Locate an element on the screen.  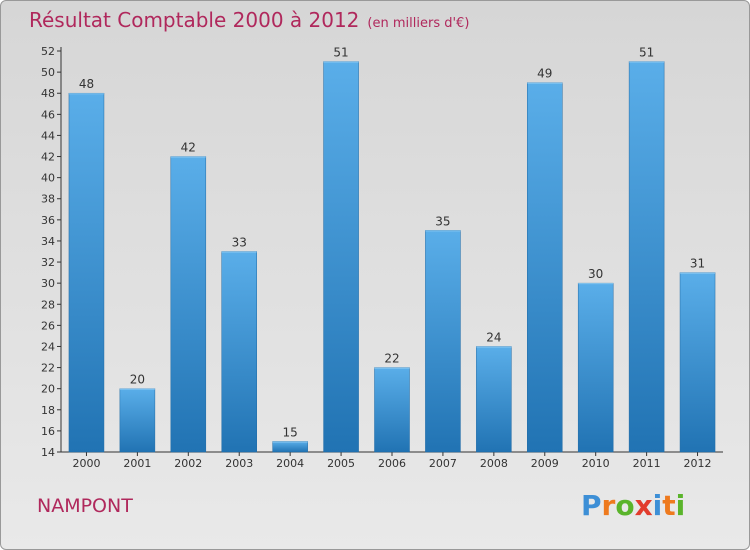
x-tick-label: 2006 is located at coordinates (392, 463).